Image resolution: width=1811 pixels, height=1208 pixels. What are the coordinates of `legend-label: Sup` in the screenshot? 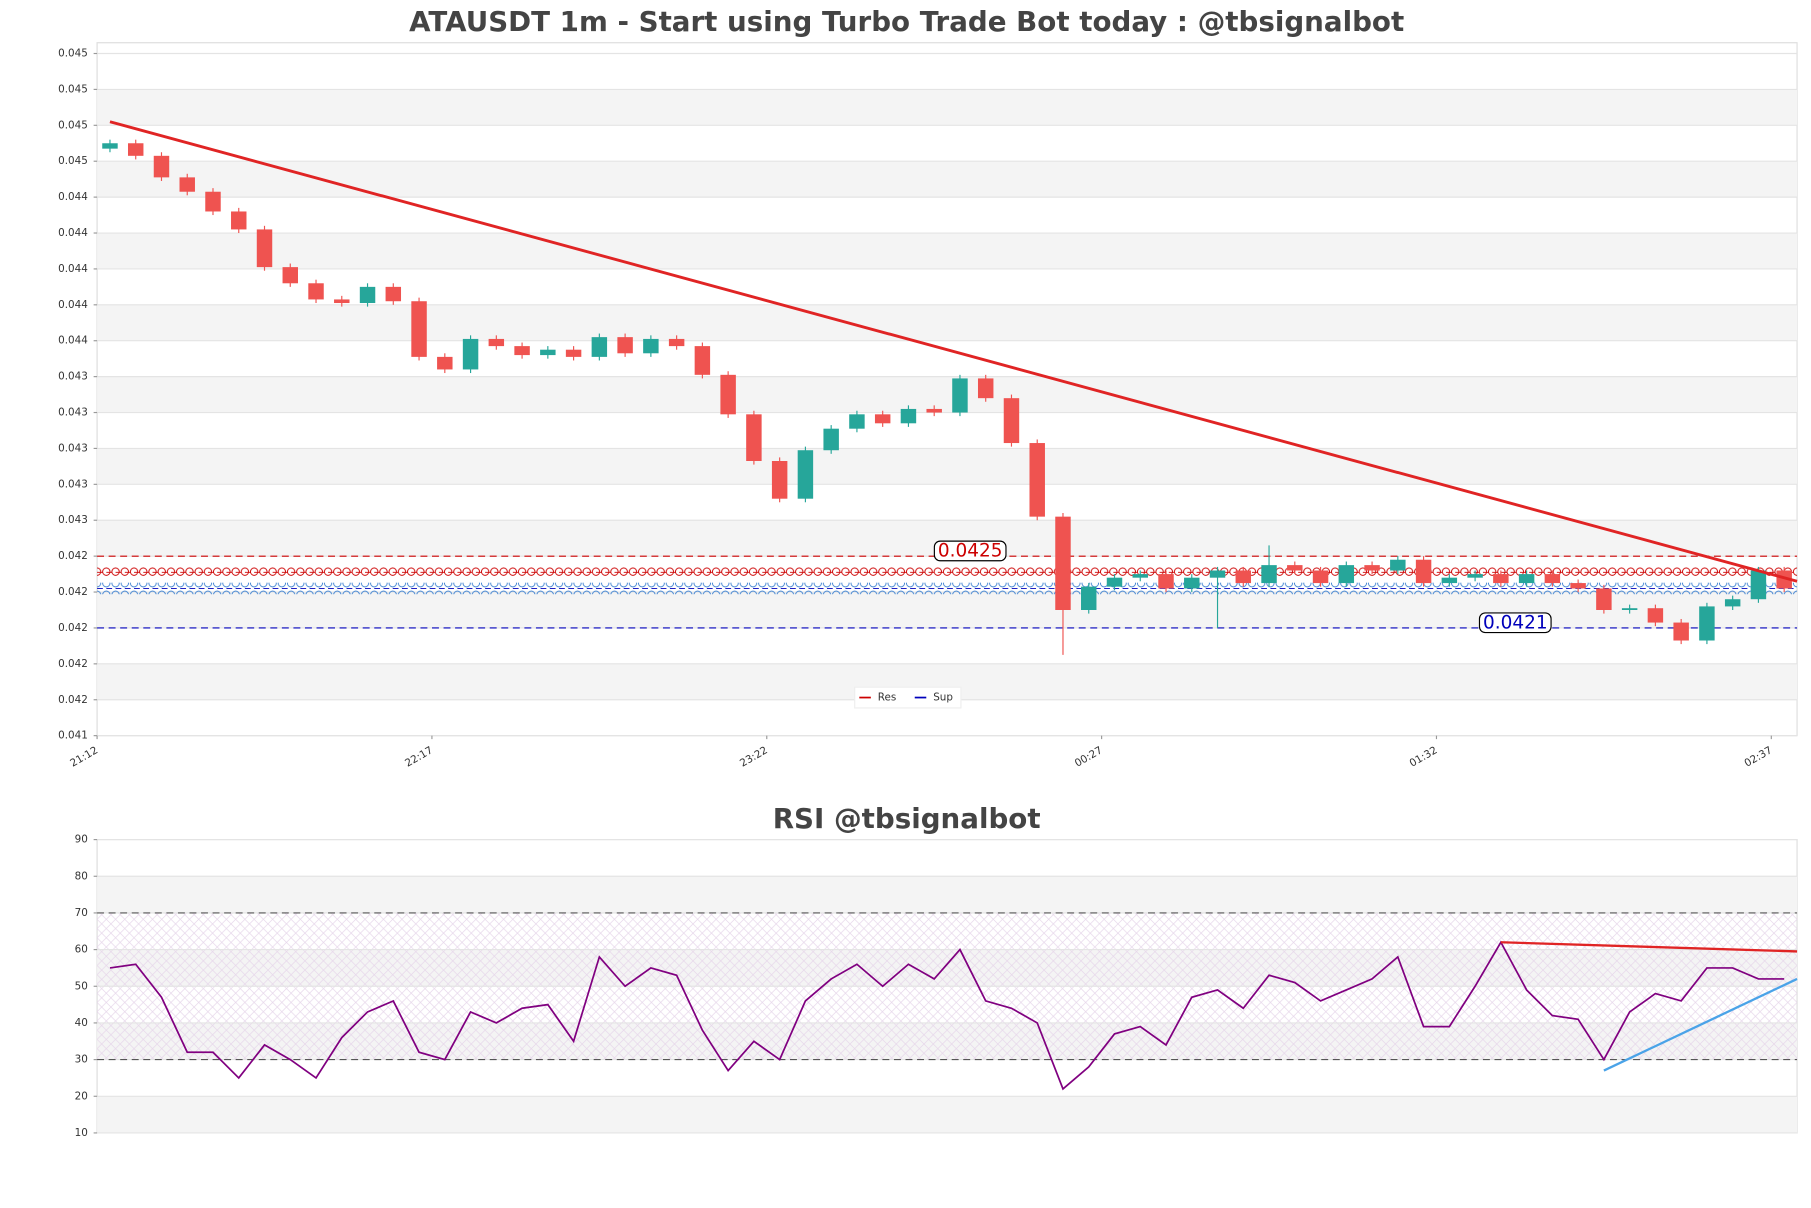 It's located at (943, 698).